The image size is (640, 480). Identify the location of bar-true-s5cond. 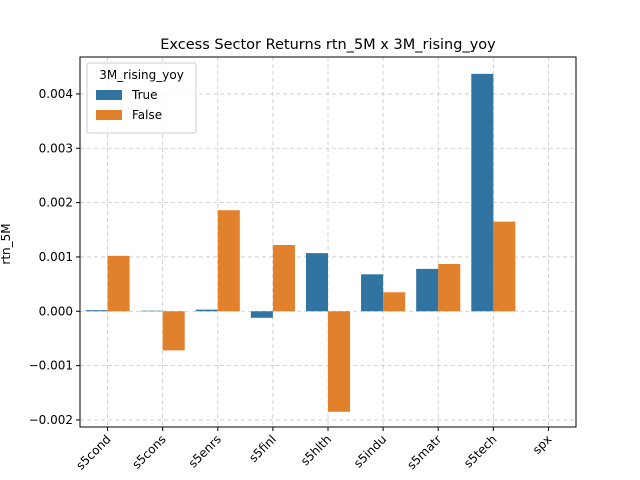
(96, 311).